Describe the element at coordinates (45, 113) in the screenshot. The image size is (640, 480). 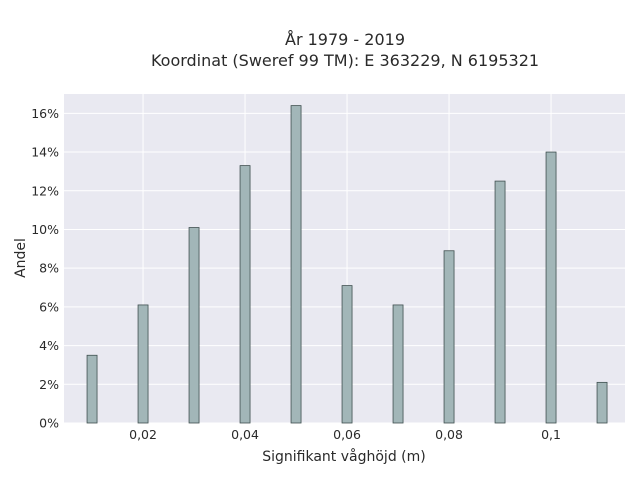
I see `y-tick-label-8: 16%` at that location.